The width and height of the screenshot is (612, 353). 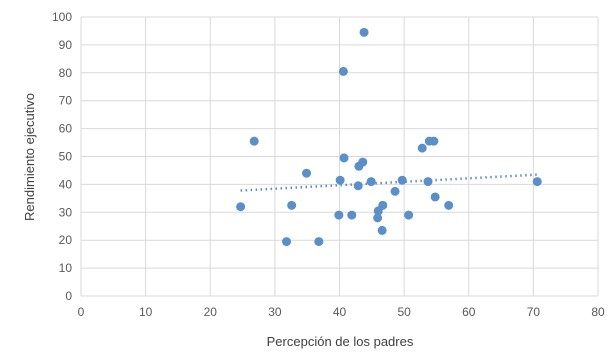 I want to click on trendline-group, so click(x=389, y=182).